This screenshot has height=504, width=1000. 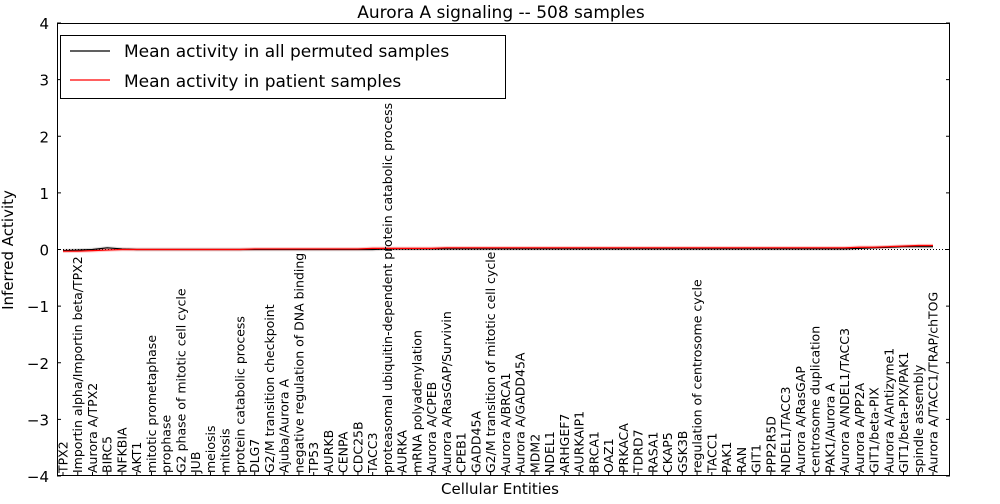 I want to click on x-tick-label: TP53, so click(x=313, y=458).